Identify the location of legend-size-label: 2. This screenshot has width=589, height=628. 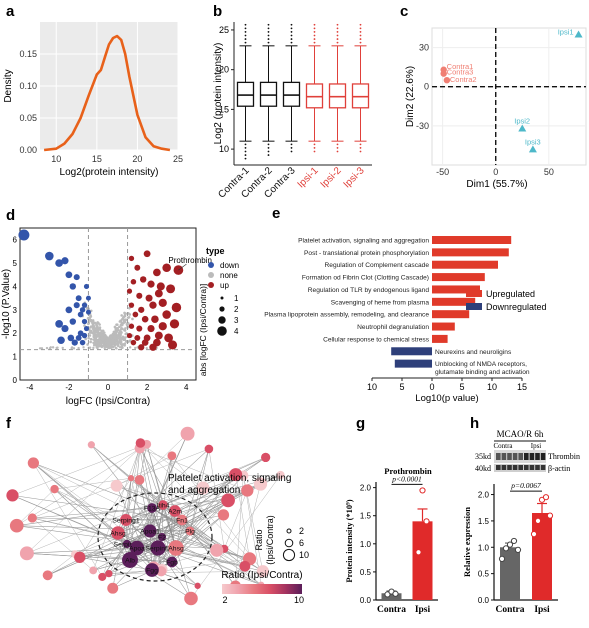
(236, 309).